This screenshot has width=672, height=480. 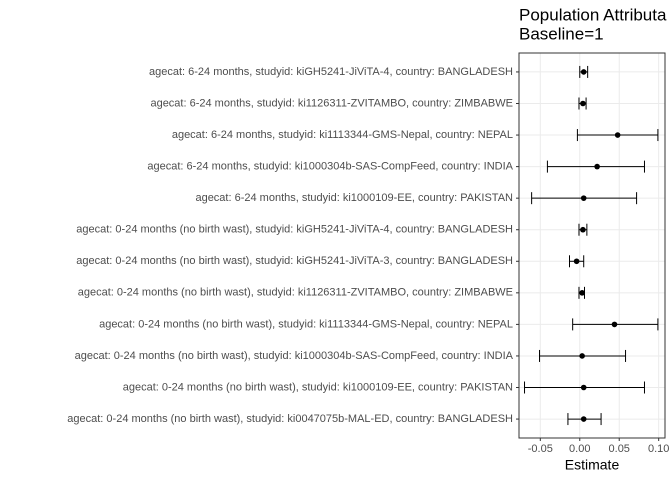 I want to click on x-tick-label: 0.00, so click(x=579, y=449).